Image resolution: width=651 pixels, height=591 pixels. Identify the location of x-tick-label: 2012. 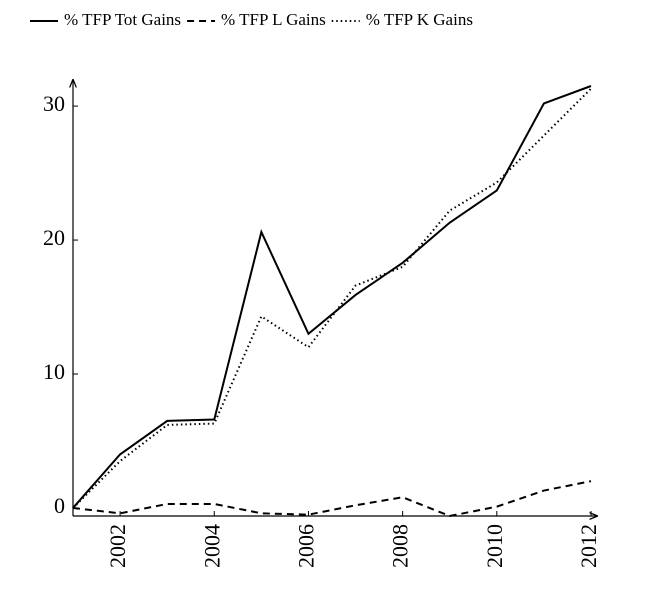
(588, 546).